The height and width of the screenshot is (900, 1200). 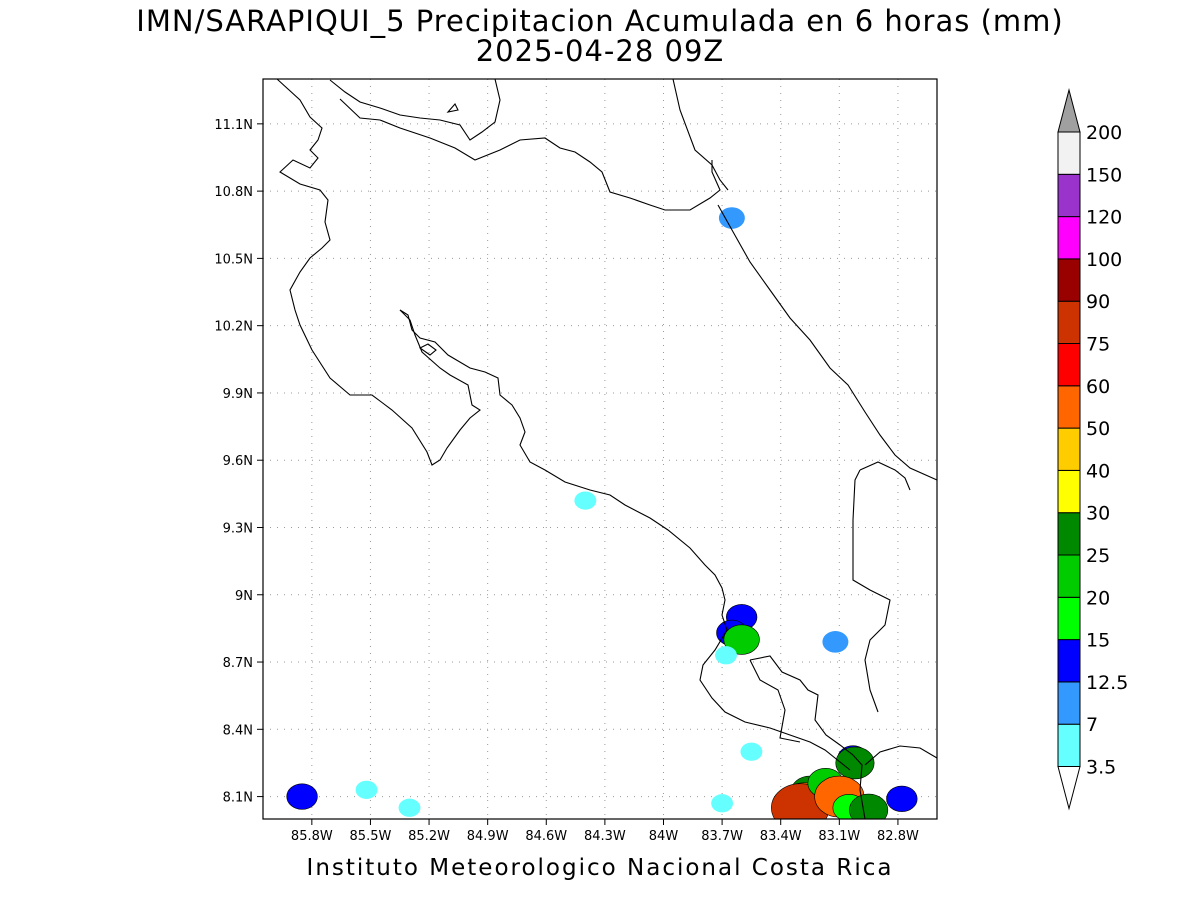 I want to click on x-tick-label: 83.1W, so click(x=839, y=836).